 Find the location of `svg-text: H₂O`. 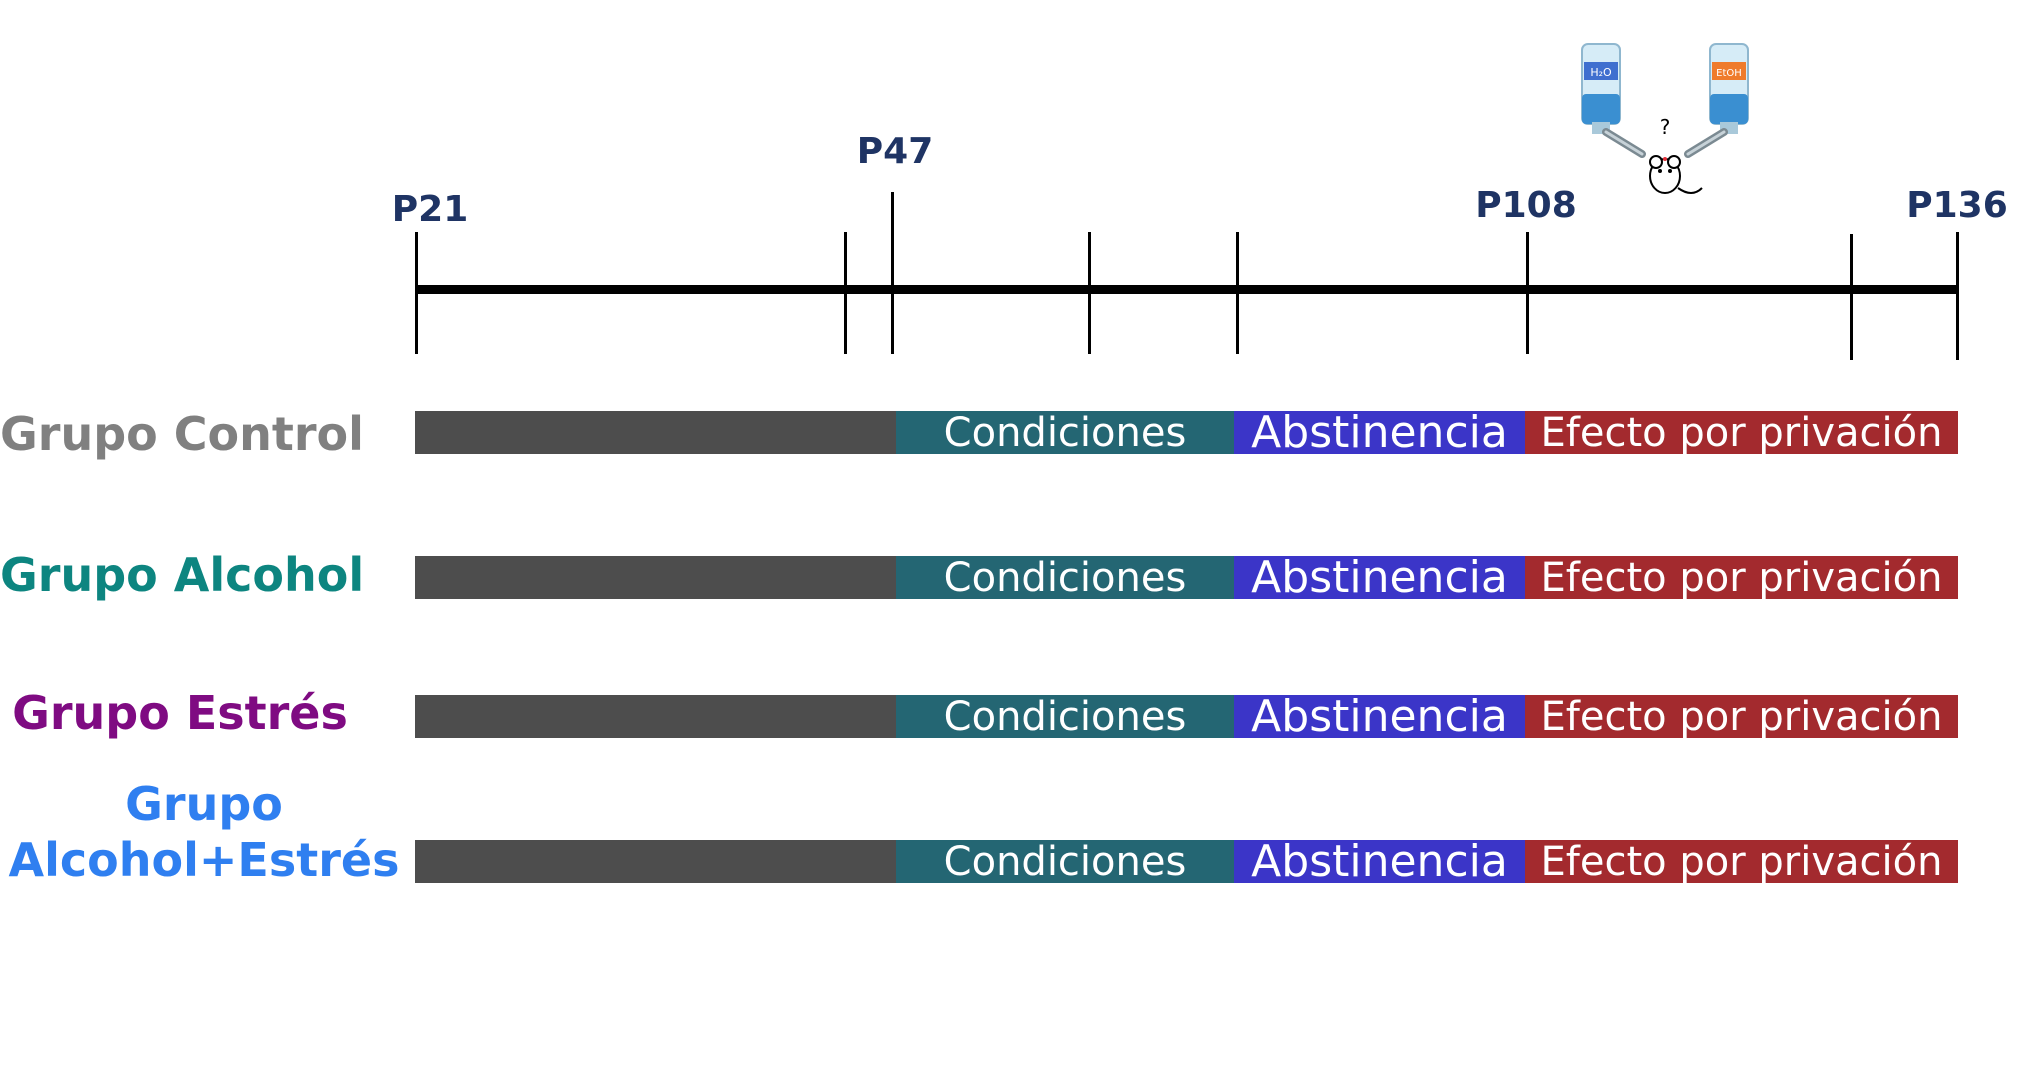

svg-text: H₂O is located at coordinates (1601, 72).